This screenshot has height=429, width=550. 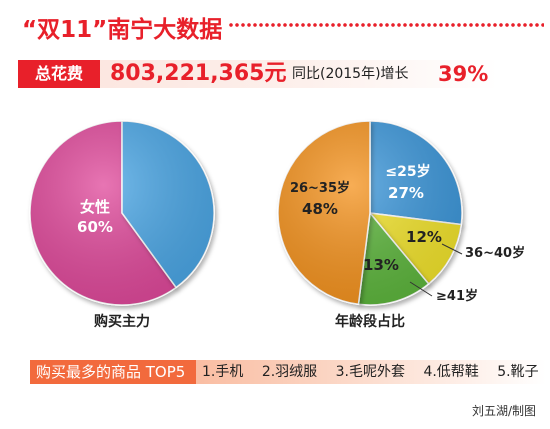 What do you see at coordinates (457, 296) in the screenshot?
I see `pie-callout-label: ≥41岁` at bounding box center [457, 296].